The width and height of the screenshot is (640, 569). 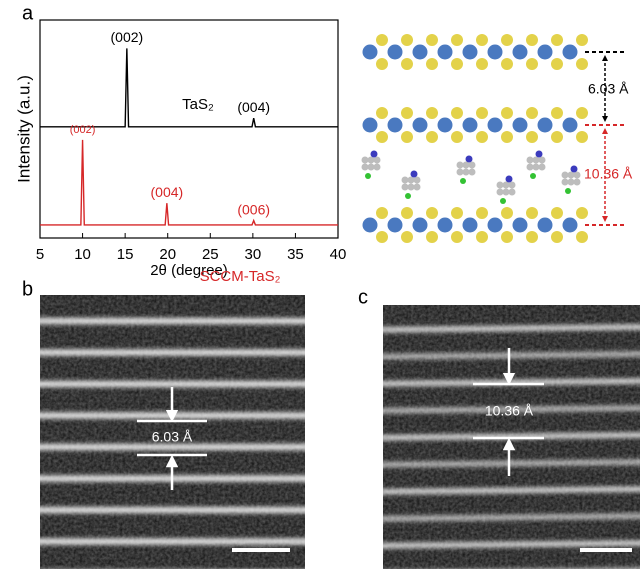 What do you see at coordinates (338, 254) in the screenshot?
I see `x-tick-label: 40` at bounding box center [338, 254].